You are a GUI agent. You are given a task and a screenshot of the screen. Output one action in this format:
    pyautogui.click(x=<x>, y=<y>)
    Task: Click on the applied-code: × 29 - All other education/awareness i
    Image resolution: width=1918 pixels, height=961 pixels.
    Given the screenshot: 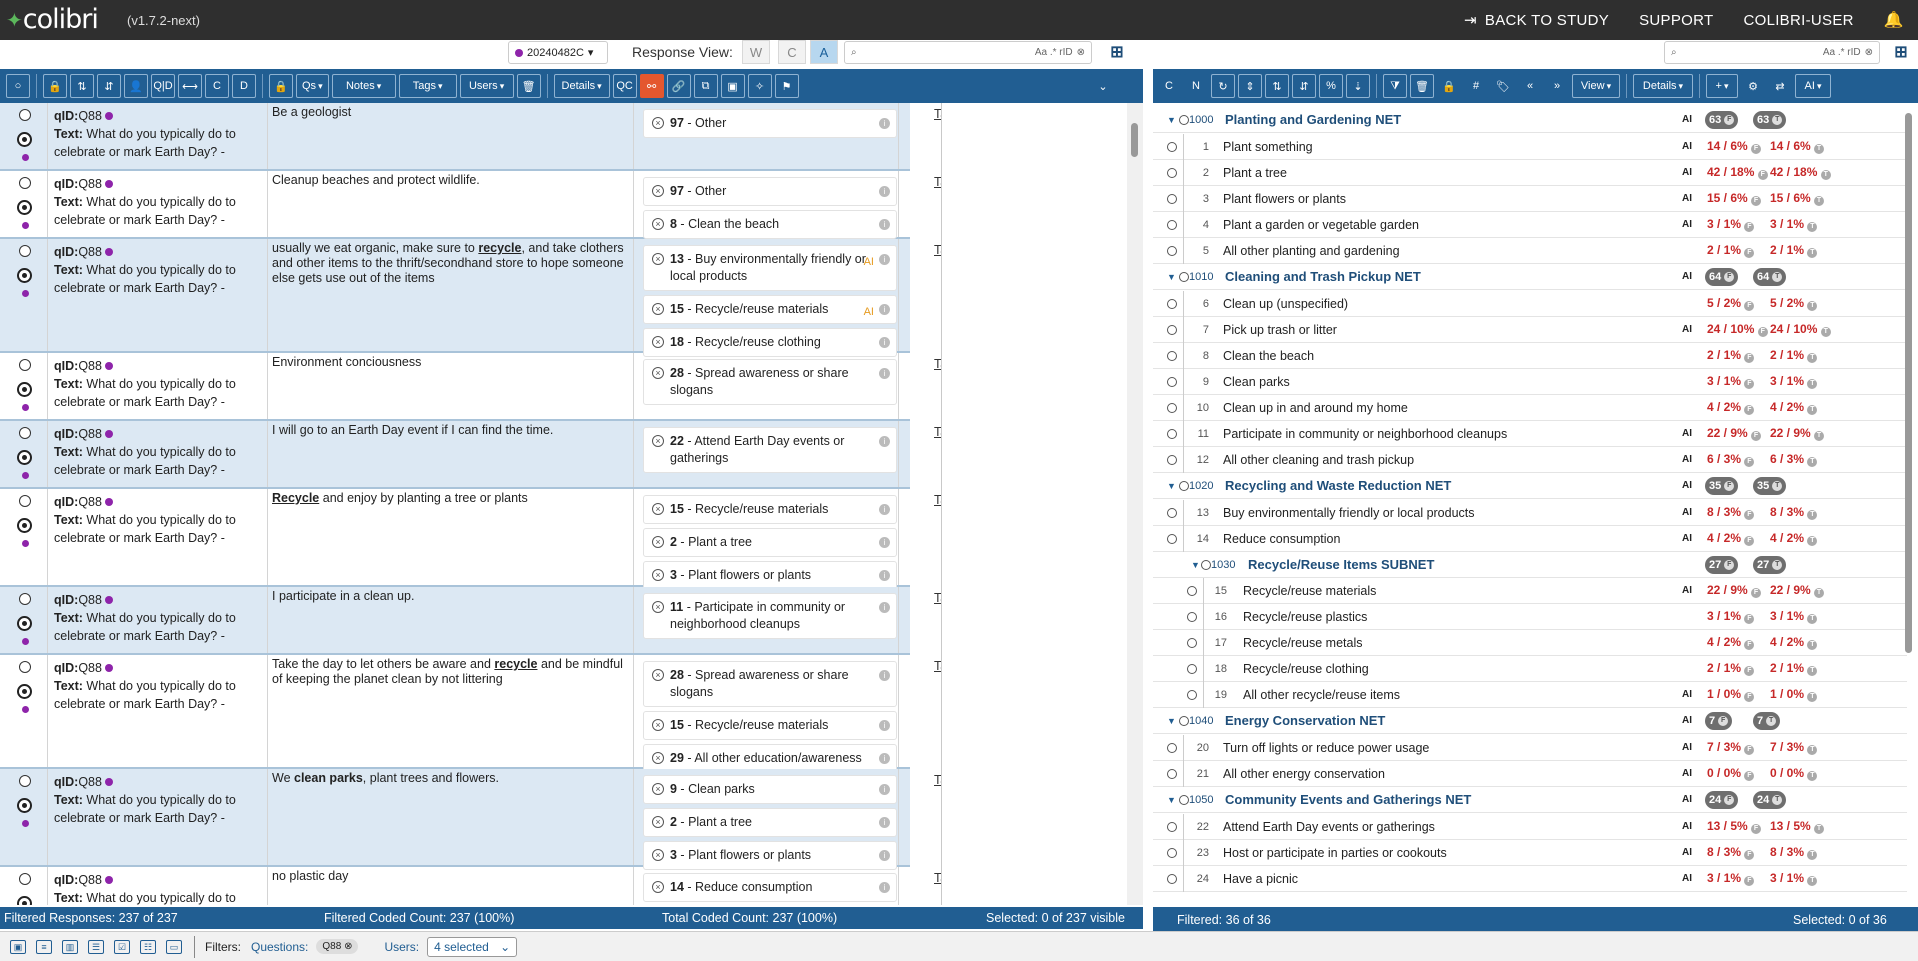 What is the action you would take?
    pyautogui.click(x=770, y=758)
    